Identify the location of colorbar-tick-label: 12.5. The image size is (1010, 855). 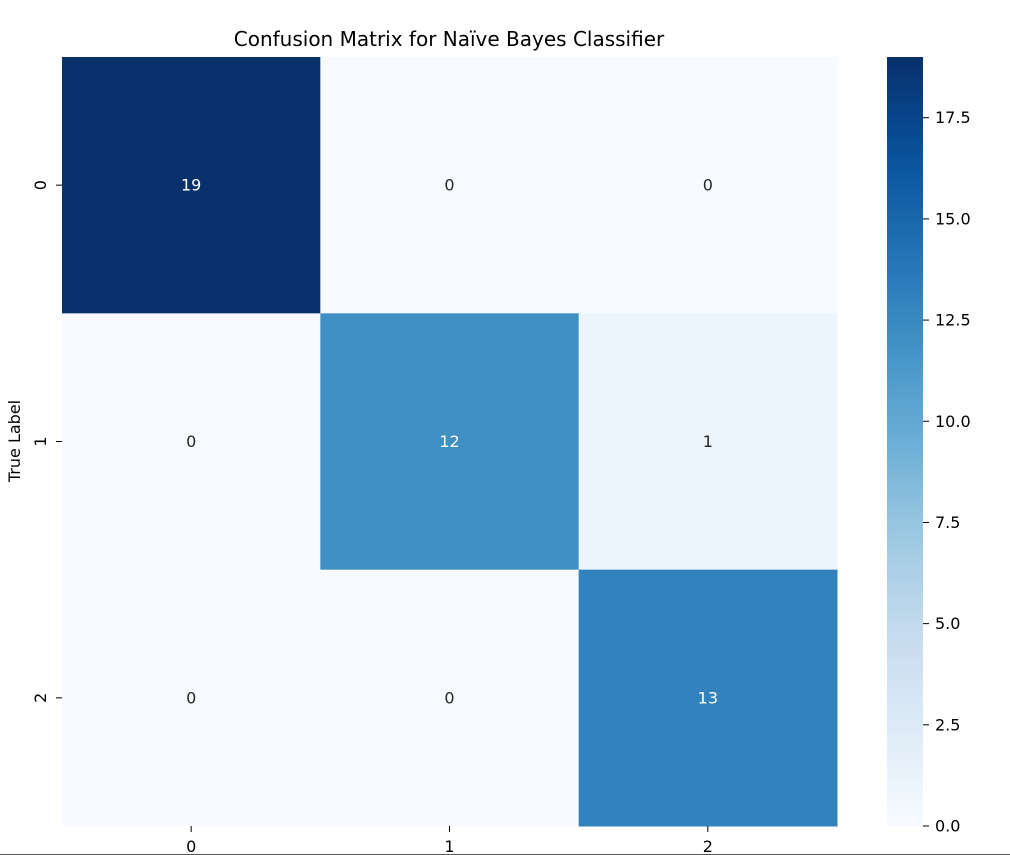
(953, 320).